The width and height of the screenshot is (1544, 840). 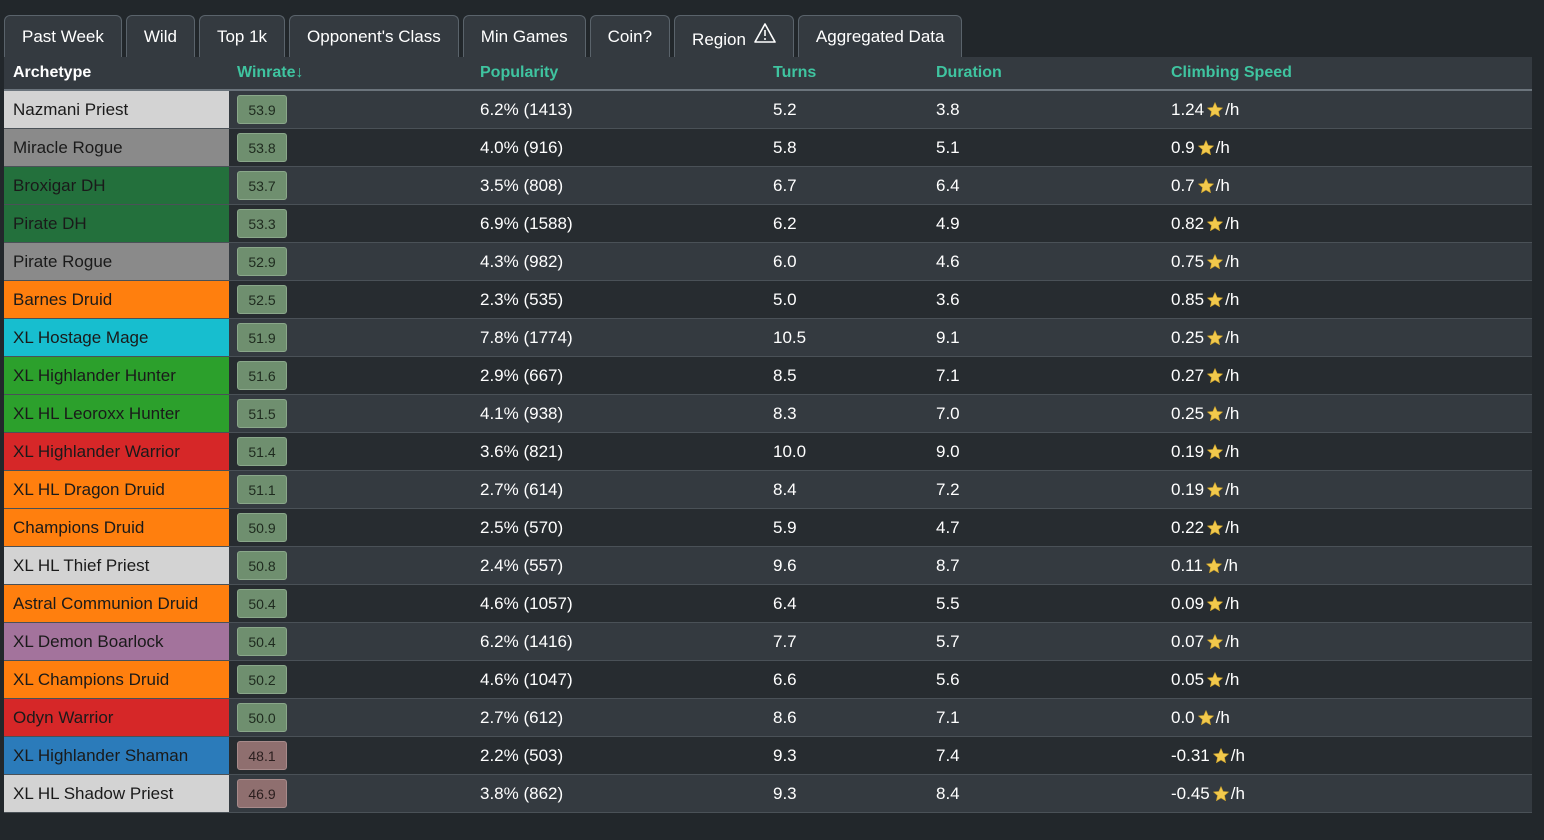 What do you see at coordinates (374, 36) in the screenshot?
I see `filter-opponent-s-class-button: Opponent's Class` at bounding box center [374, 36].